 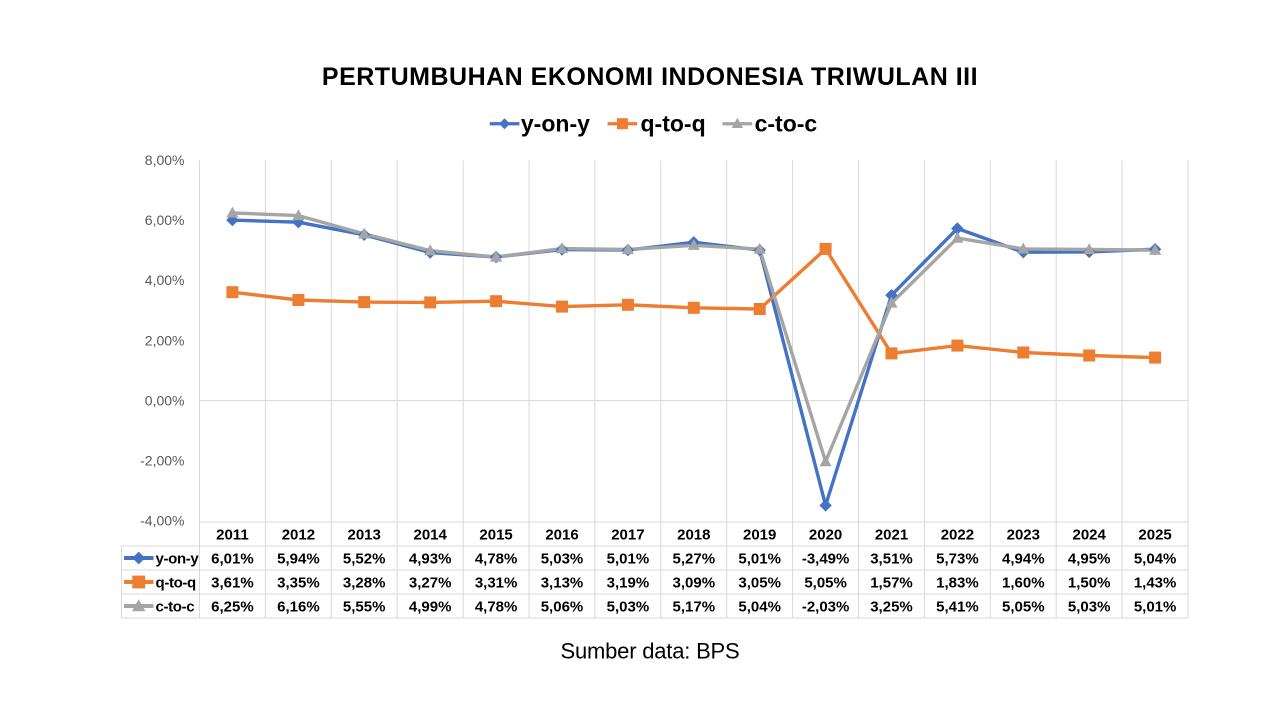 What do you see at coordinates (232, 607) in the screenshot?
I see `svg-text: 6,25%` at bounding box center [232, 607].